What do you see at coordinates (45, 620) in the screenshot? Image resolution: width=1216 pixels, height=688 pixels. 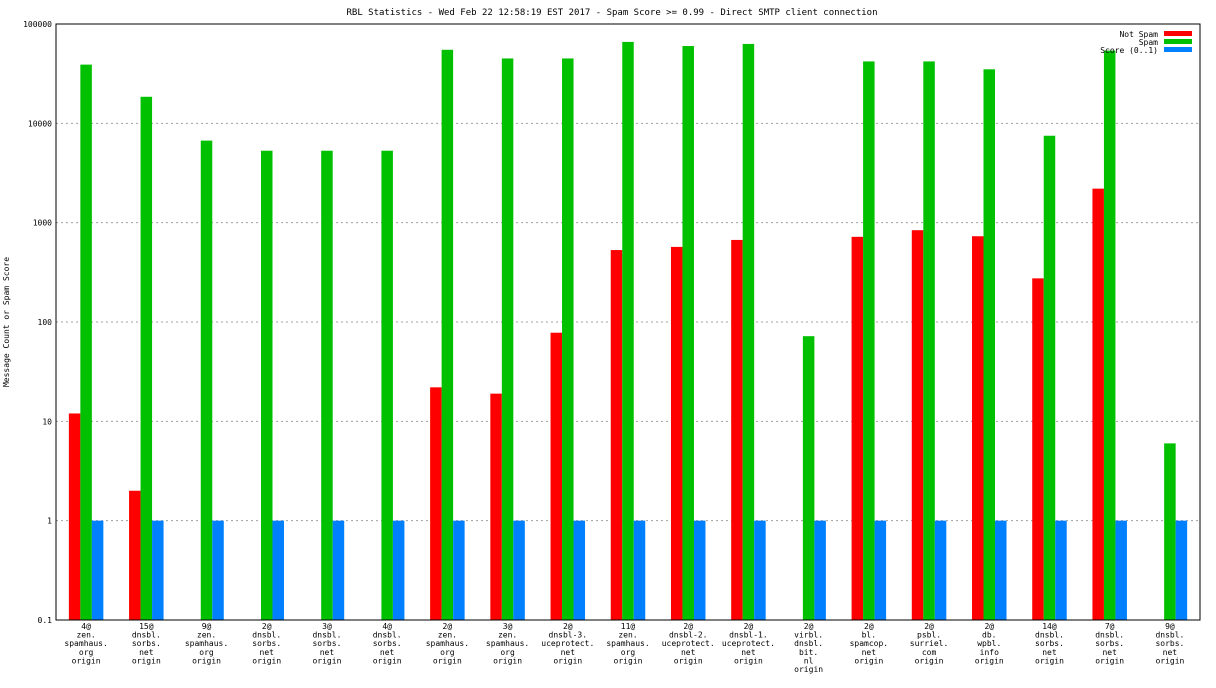 I see `y-tick-label: 0.1` at bounding box center [45, 620].